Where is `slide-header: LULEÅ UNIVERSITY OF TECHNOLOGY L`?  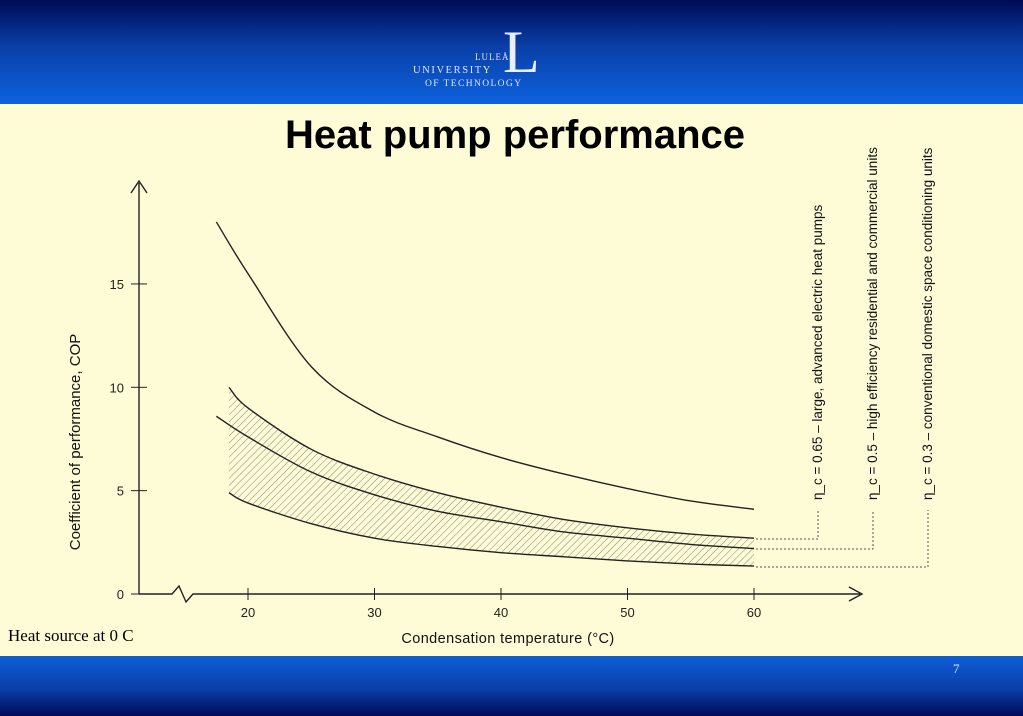
slide-header: LULEÅ UNIVERSITY OF TECHNOLOGY L is located at coordinates (511, 52).